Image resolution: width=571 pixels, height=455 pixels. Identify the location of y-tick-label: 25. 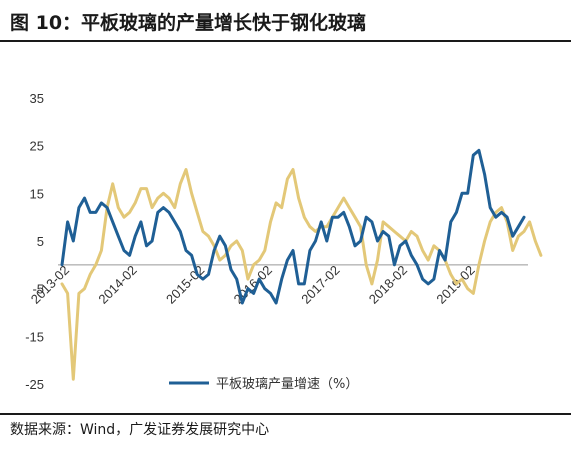
(37, 146).